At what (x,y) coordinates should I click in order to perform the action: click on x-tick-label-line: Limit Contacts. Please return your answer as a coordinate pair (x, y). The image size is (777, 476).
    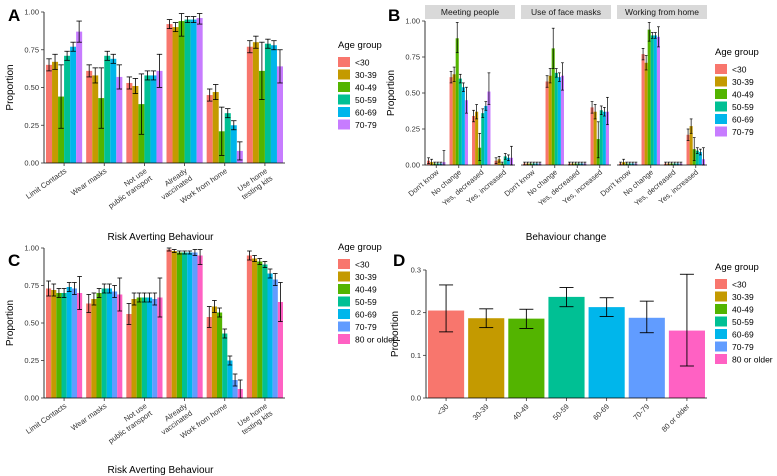
    Looking at the image, I should click on (46, 418).